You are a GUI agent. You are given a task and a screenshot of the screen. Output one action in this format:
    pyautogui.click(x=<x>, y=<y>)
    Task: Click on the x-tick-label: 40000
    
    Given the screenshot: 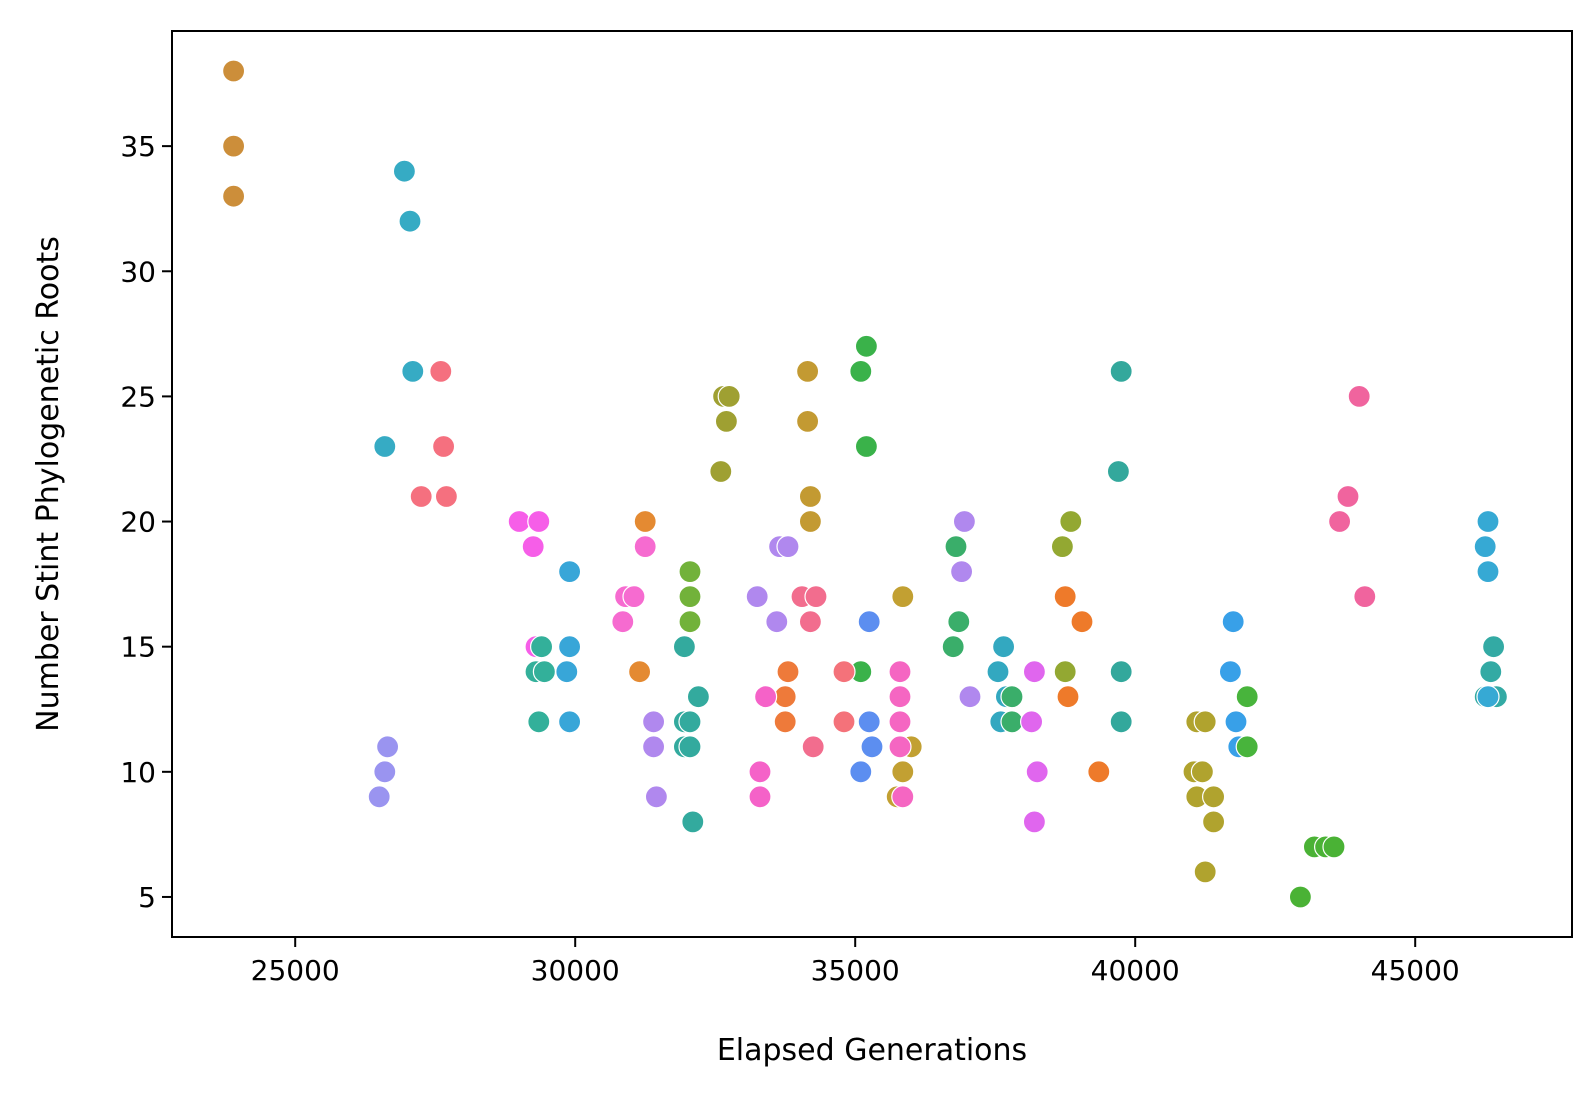 What is the action you would take?
    pyautogui.click(x=1135, y=970)
    